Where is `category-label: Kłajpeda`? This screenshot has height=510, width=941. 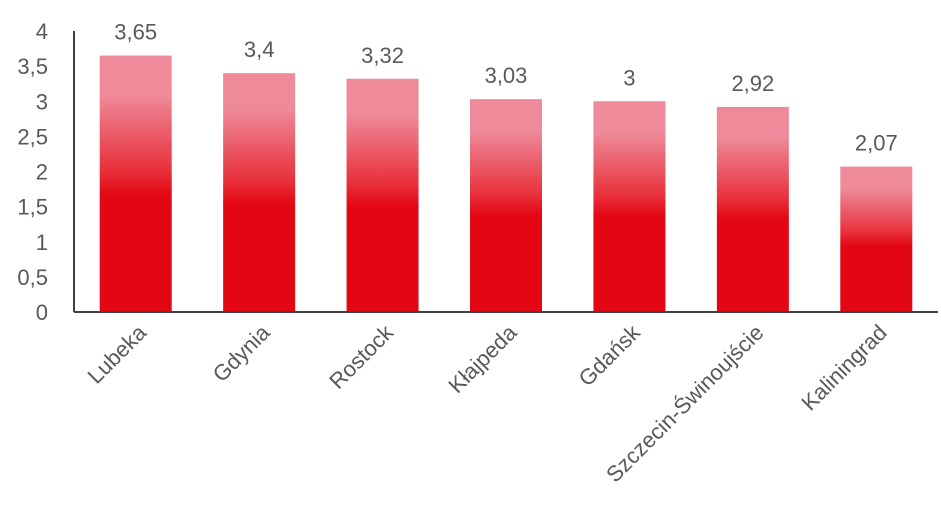
category-label: Kłajpeda is located at coordinates (482, 358).